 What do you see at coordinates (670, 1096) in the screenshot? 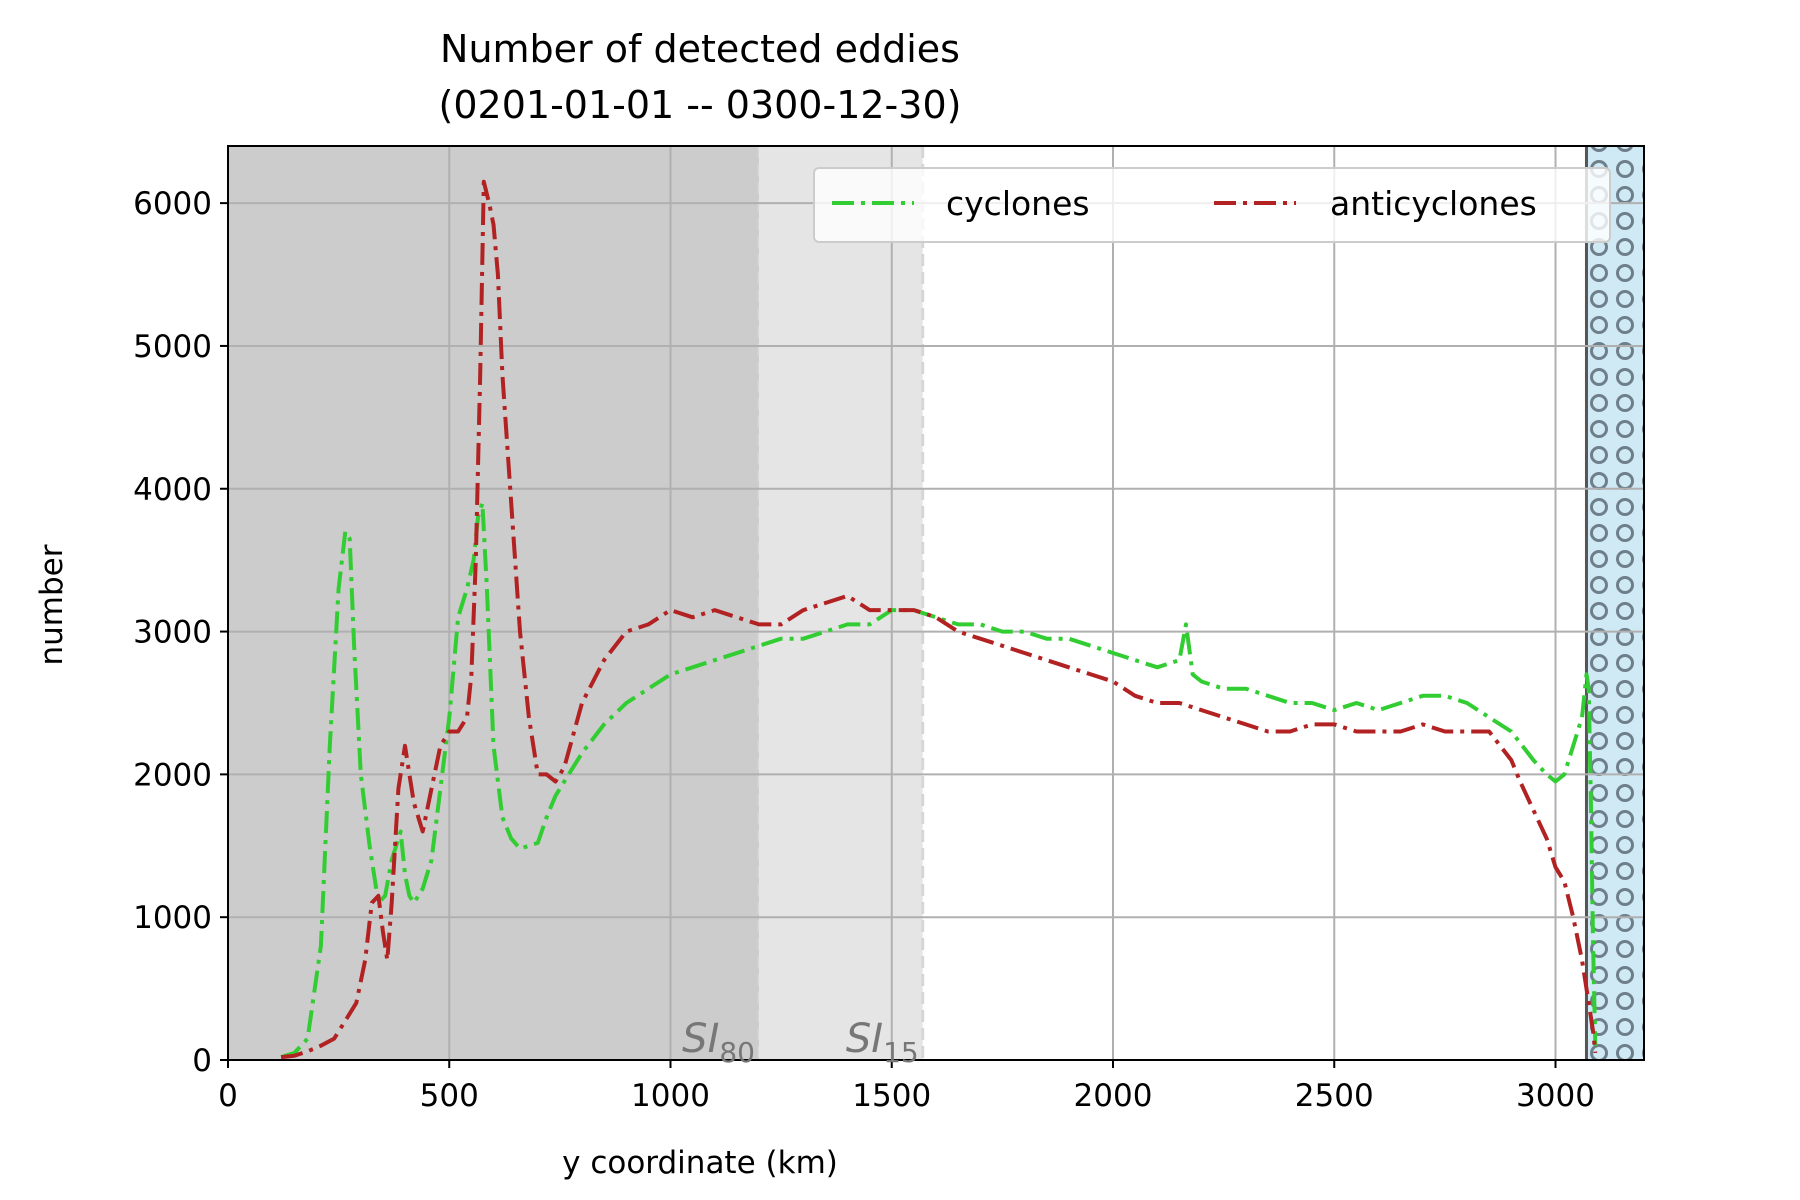
I see `x-tick-label-2: 1000` at bounding box center [670, 1096].